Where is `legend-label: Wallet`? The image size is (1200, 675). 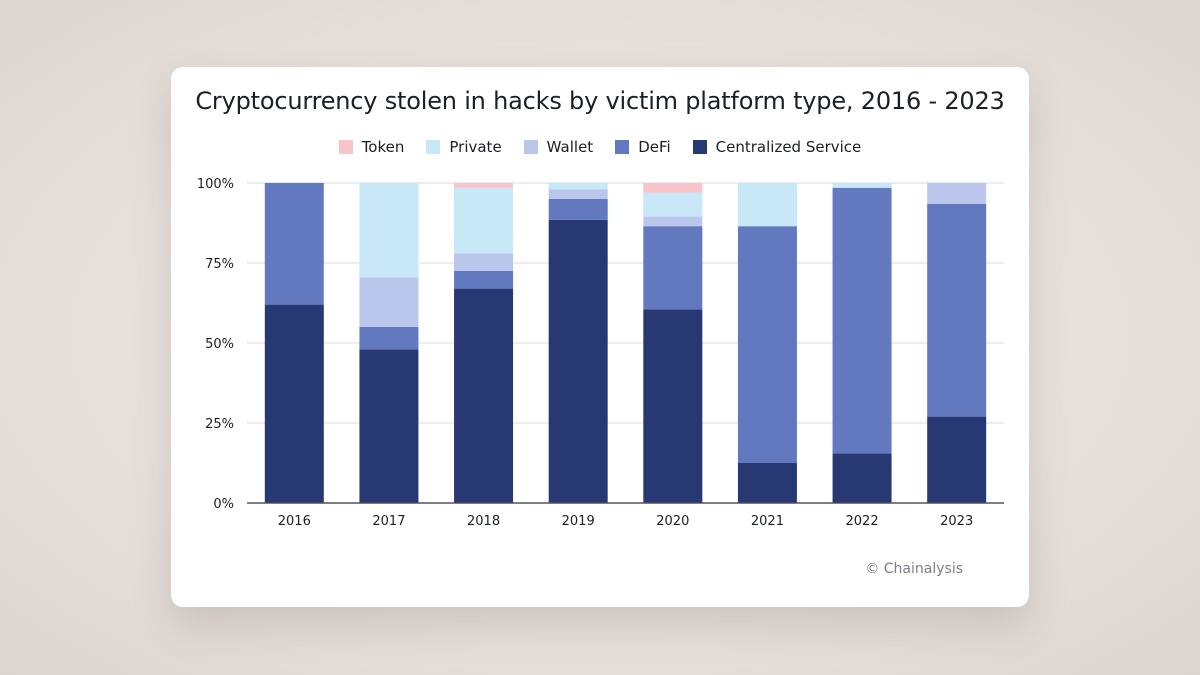 legend-label: Wallet is located at coordinates (570, 147).